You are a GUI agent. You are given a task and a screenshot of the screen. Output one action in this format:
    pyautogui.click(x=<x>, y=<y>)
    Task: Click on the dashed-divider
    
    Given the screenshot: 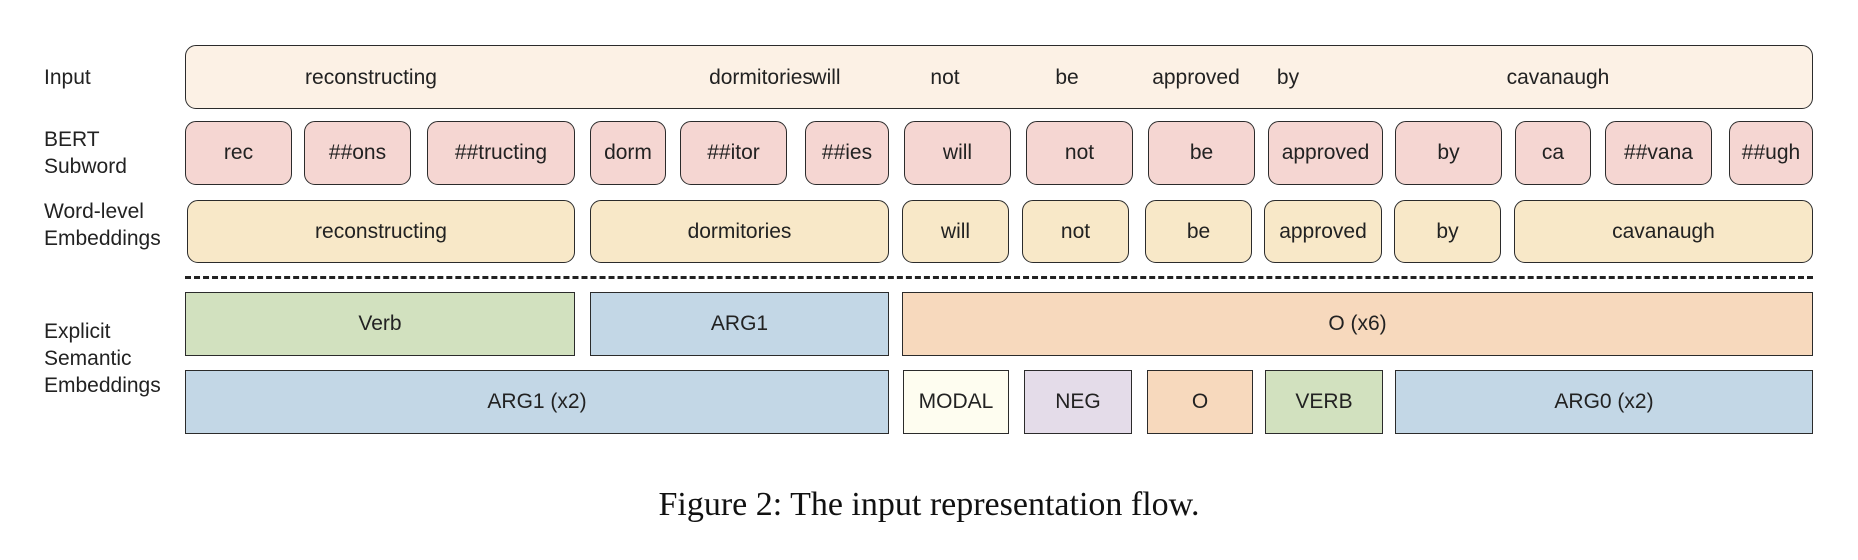 What is the action you would take?
    pyautogui.click(x=999, y=277)
    